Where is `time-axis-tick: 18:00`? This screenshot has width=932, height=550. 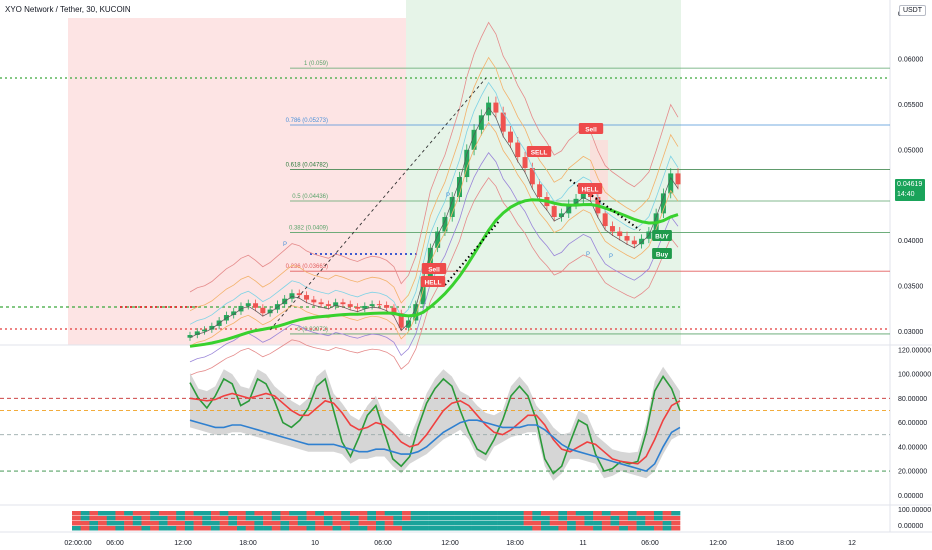 time-axis-tick: 18:00 is located at coordinates (785, 543).